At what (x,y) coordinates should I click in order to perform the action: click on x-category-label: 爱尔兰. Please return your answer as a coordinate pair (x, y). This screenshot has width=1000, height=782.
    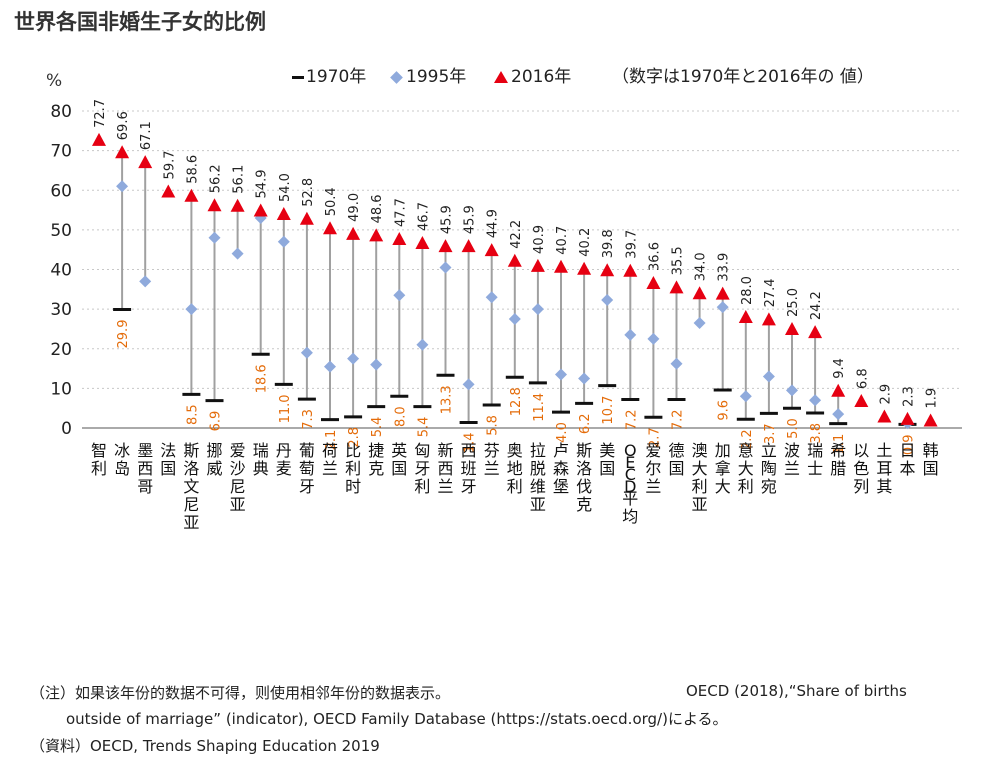
    Looking at the image, I should click on (653, 468).